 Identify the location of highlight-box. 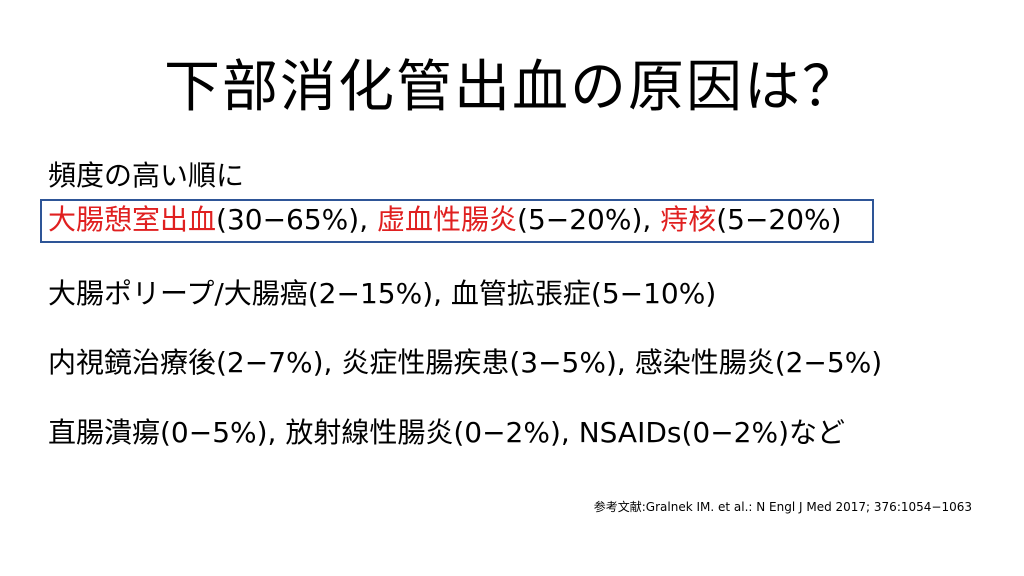
(457, 221).